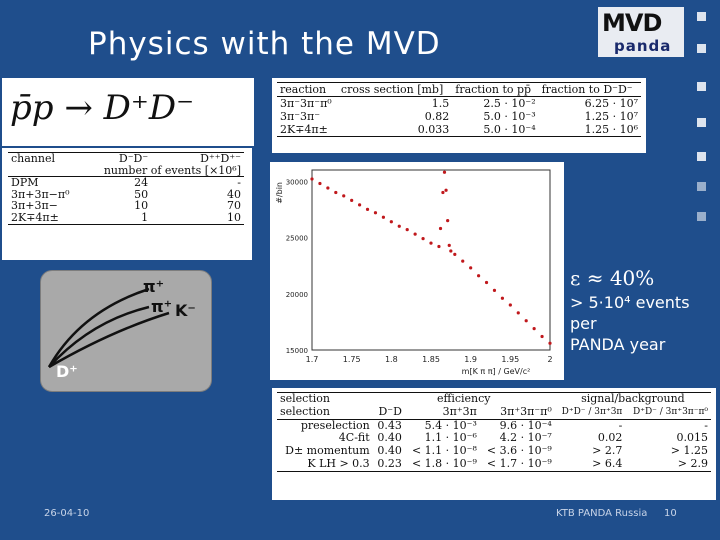  Describe the element at coordinates (549, 359) in the screenshot. I see `x-tick-label: 2` at that location.